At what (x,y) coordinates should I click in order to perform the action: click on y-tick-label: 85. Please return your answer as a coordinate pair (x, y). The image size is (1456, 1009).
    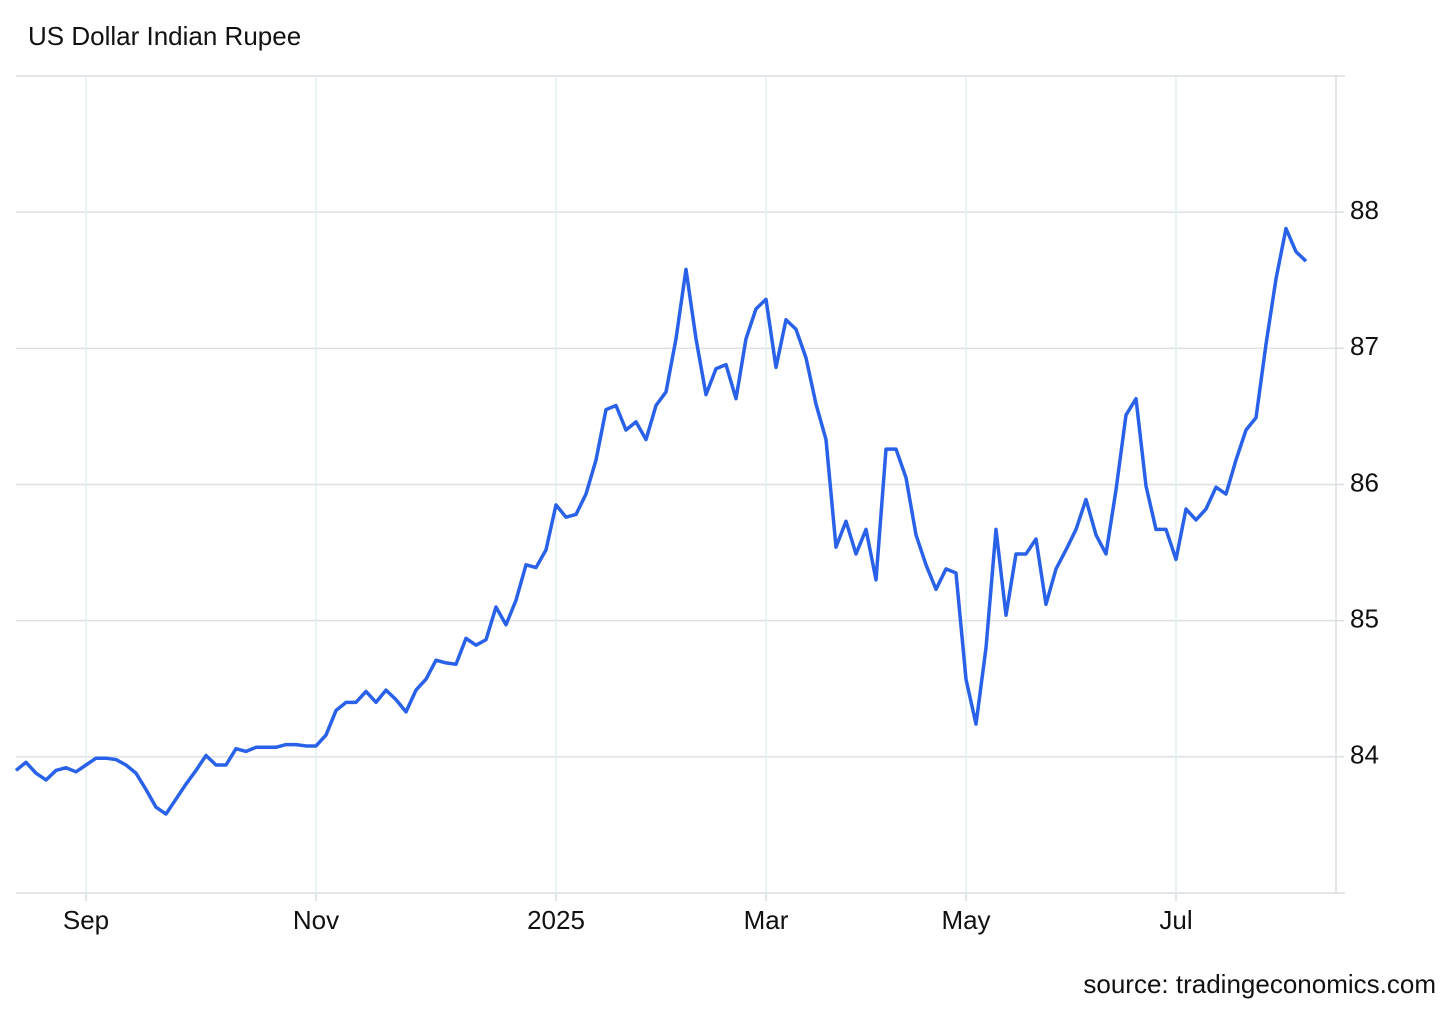
    Looking at the image, I should click on (1364, 619).